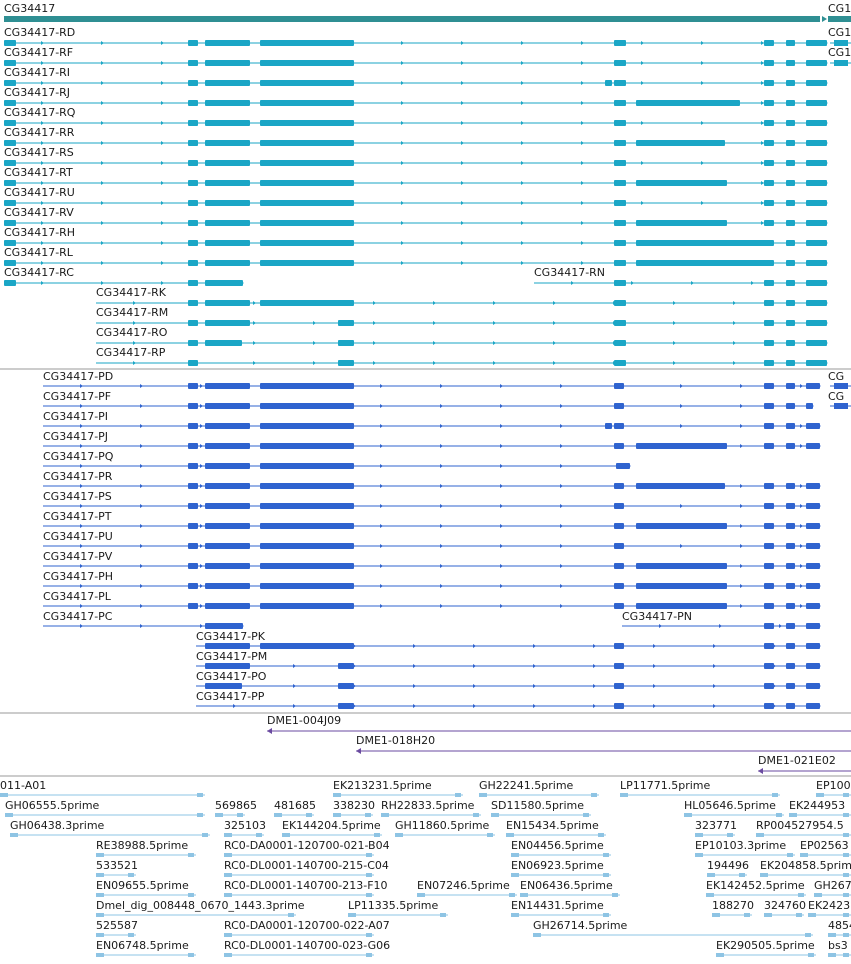 Image resolution: width=851 pixels, height=964 pixels. What do you see at coordinates (508, 699) in the screenshot?
I see `cds-row: CG34417-PP` at bounding box center [508, 699].